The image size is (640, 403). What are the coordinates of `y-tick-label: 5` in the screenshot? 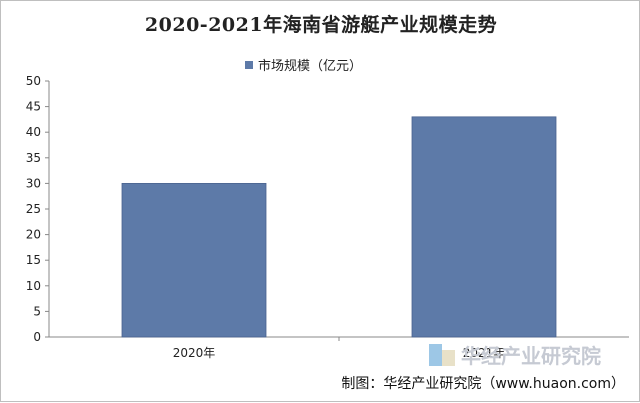 It's located at (37, 311).